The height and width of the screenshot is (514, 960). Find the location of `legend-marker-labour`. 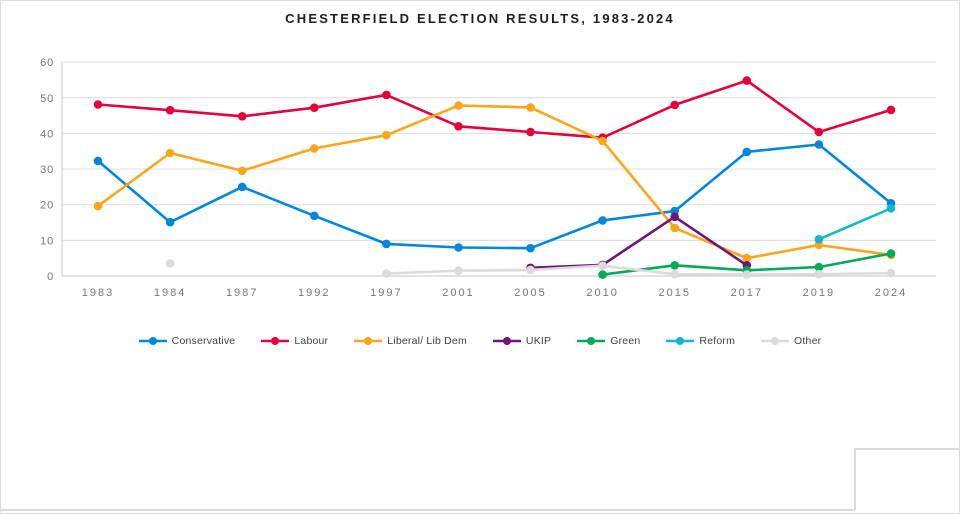

legend-marker-labour is located at coordinates (275, 341).